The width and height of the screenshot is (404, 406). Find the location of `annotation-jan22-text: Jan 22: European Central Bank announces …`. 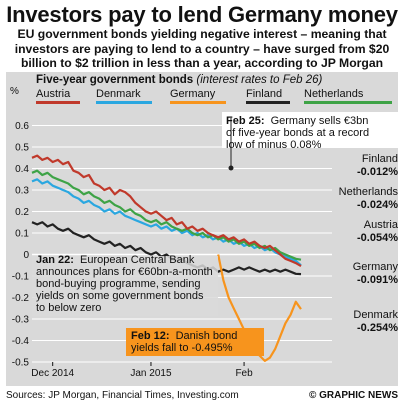

annotation-jan22-text: Jan 22: European Central Bank announces … is located at coordinates (126, 284).